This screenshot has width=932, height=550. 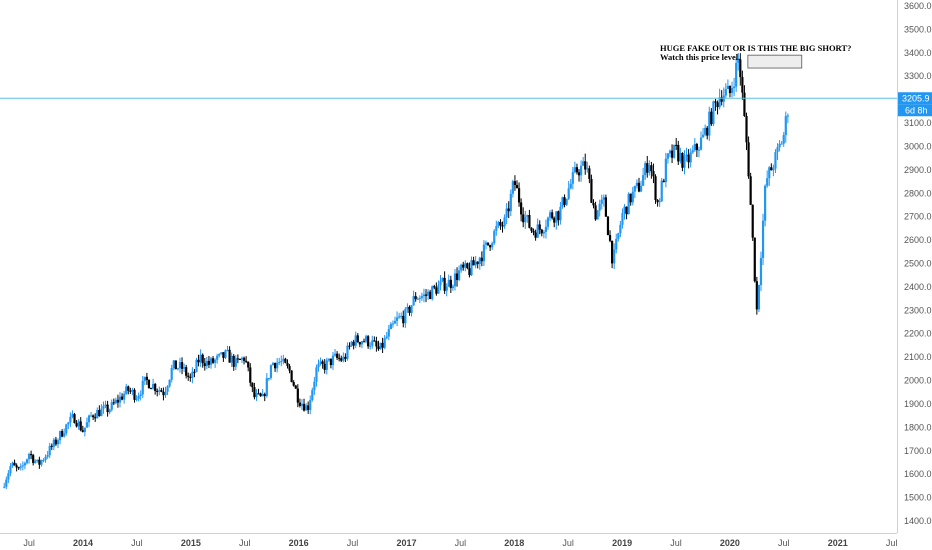 What do you see at coordinates (918, 146) in the screenshot?
I see `y-tick-label: 3000.0` at bounding box center [918, 146].